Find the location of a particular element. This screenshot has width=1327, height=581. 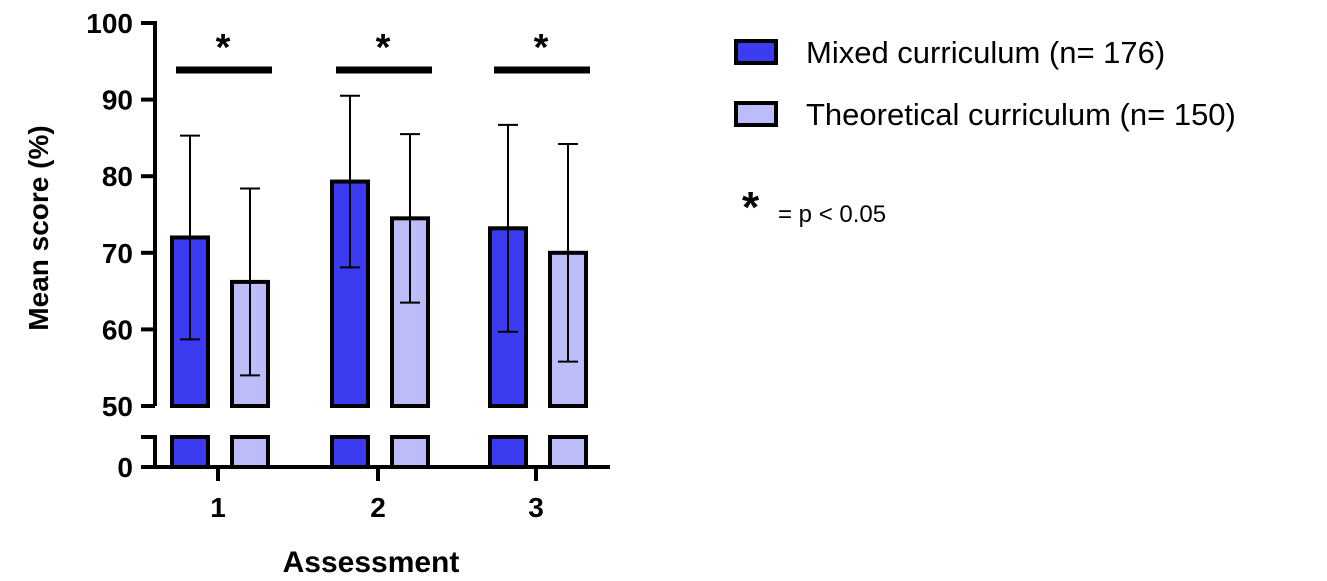

significance-star-1: * is located at coordinates (223, 48).